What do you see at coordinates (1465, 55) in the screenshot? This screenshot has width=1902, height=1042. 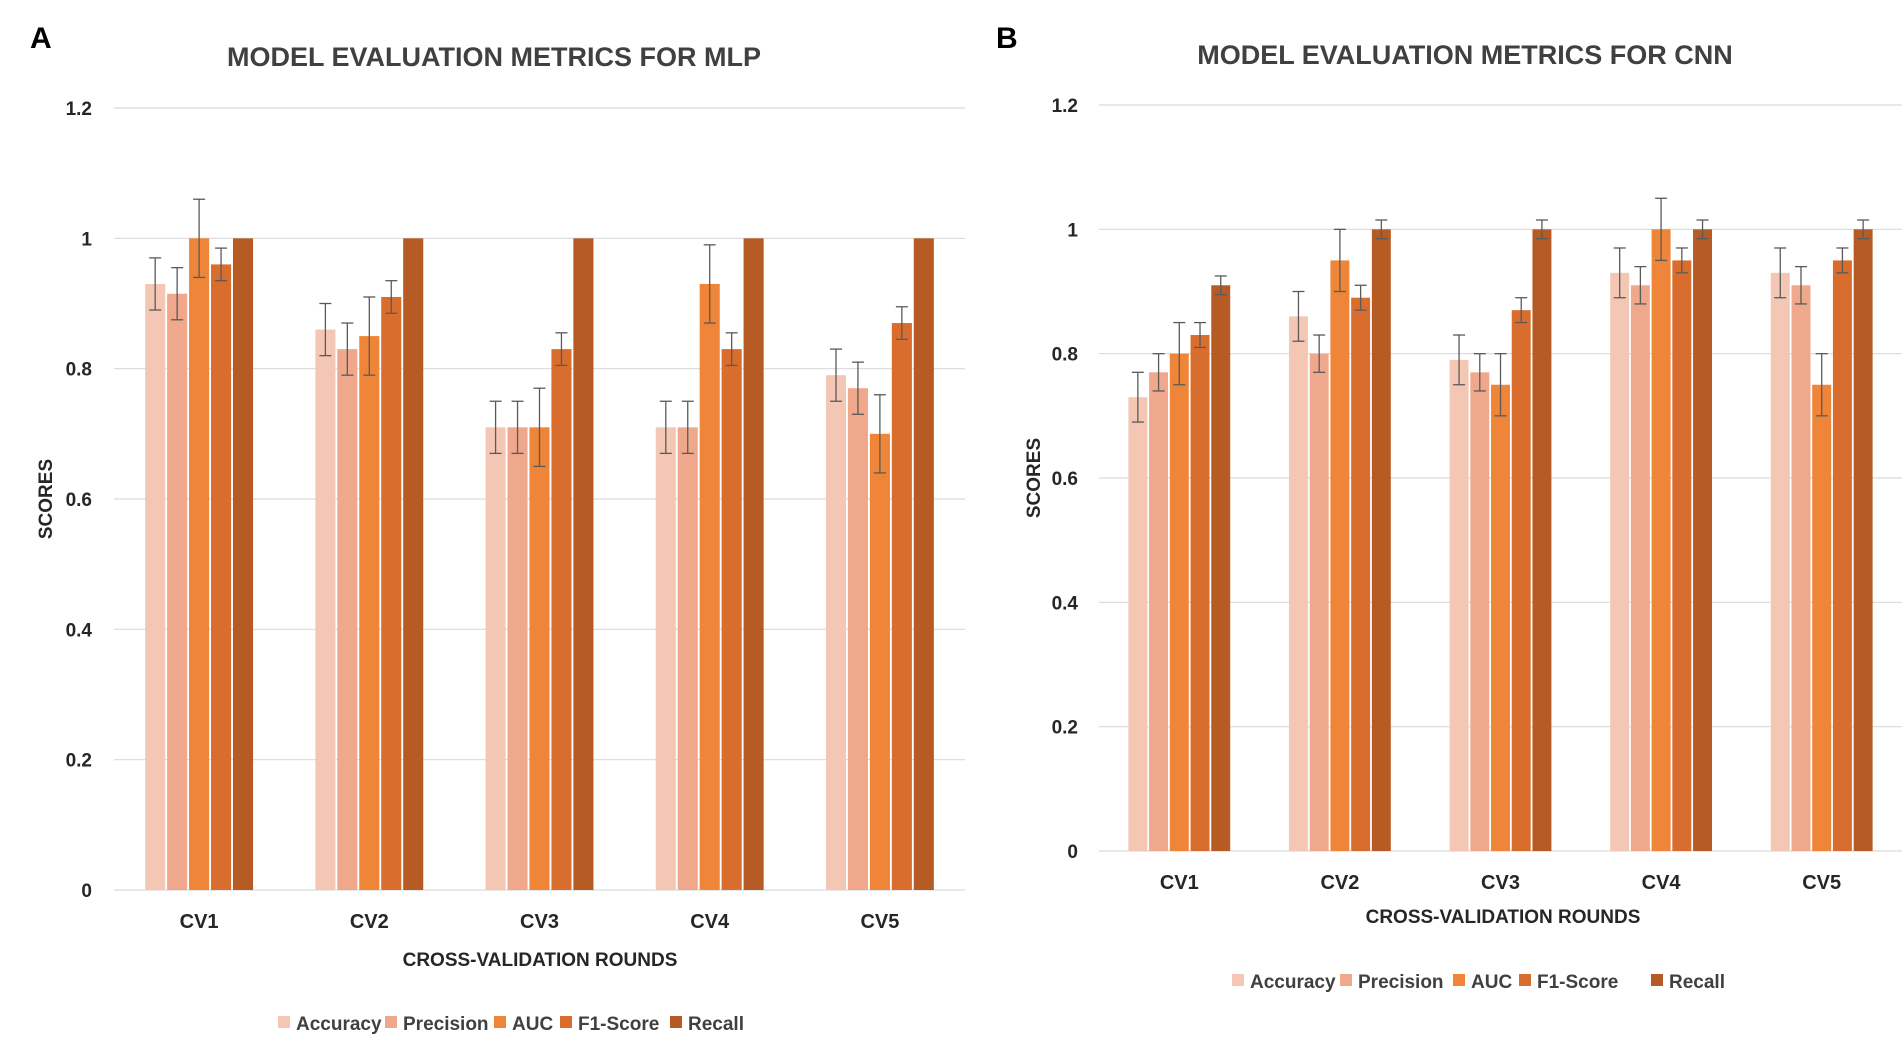 I see `chart-title: MODEL EVALUATION METRICS FOR CNN` at bounding box center [1465, 55].